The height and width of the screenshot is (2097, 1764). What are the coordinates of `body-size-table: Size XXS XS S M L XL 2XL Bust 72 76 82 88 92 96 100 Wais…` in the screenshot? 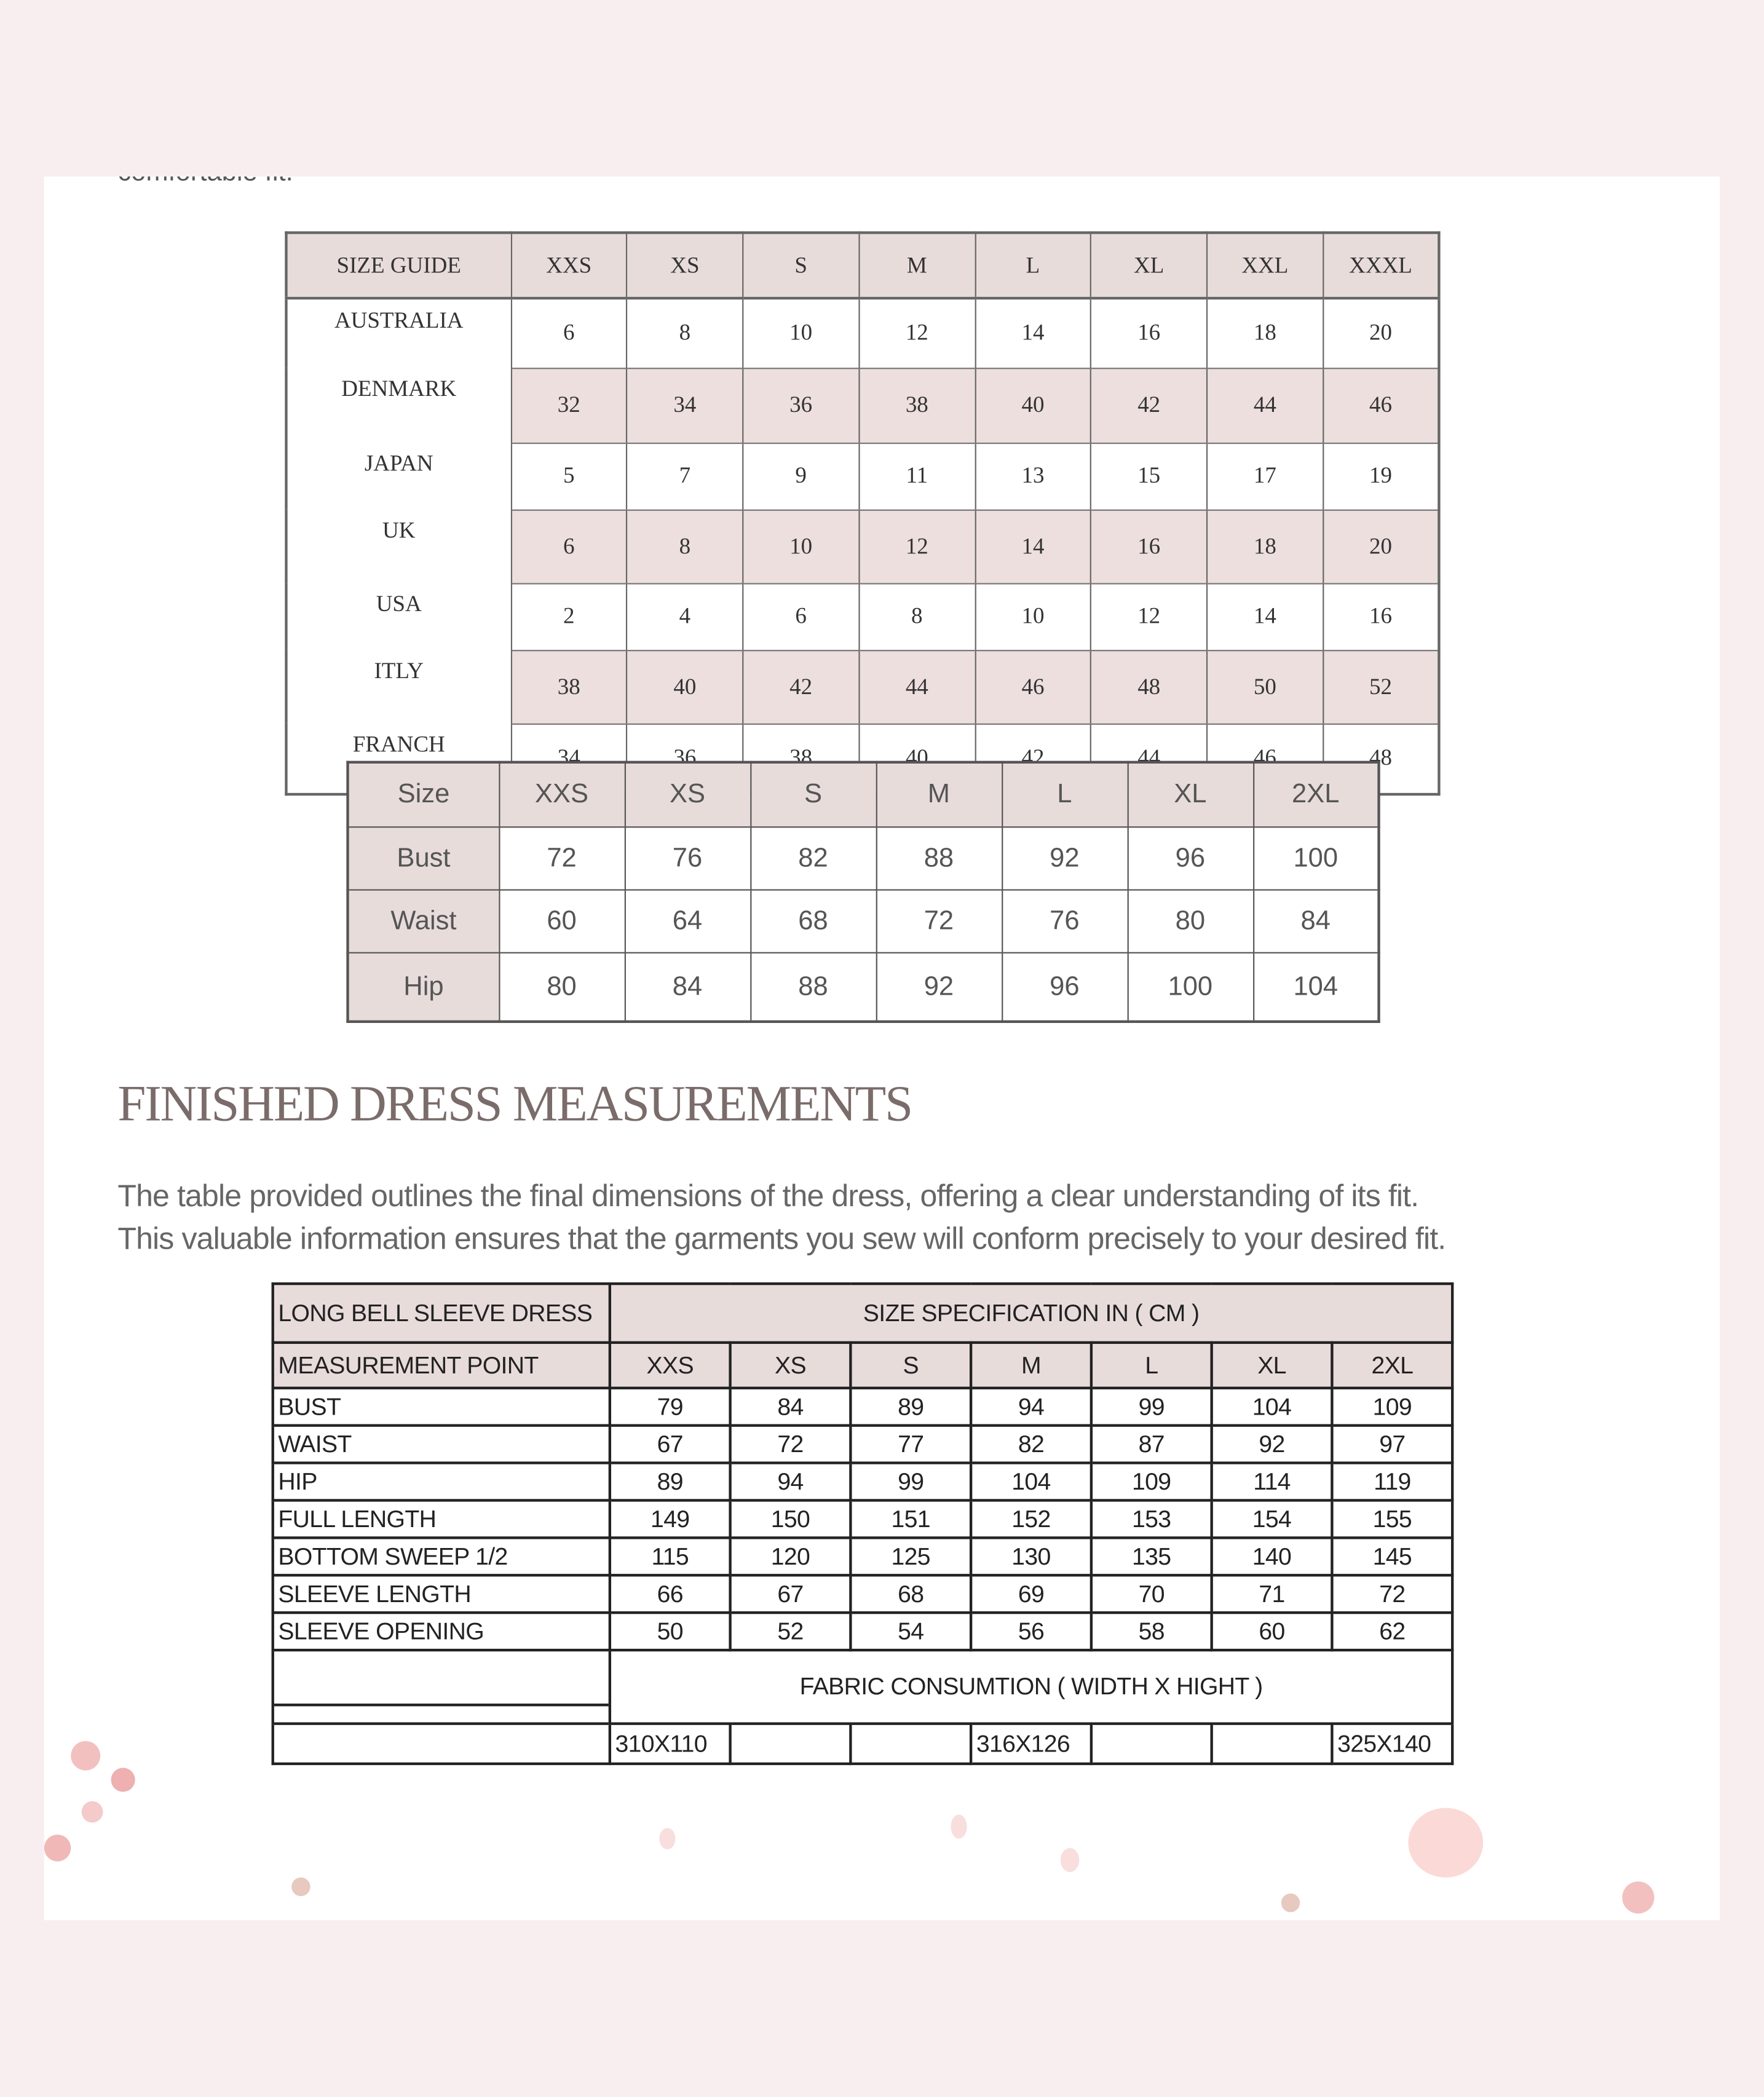 It's located at (863, 891).